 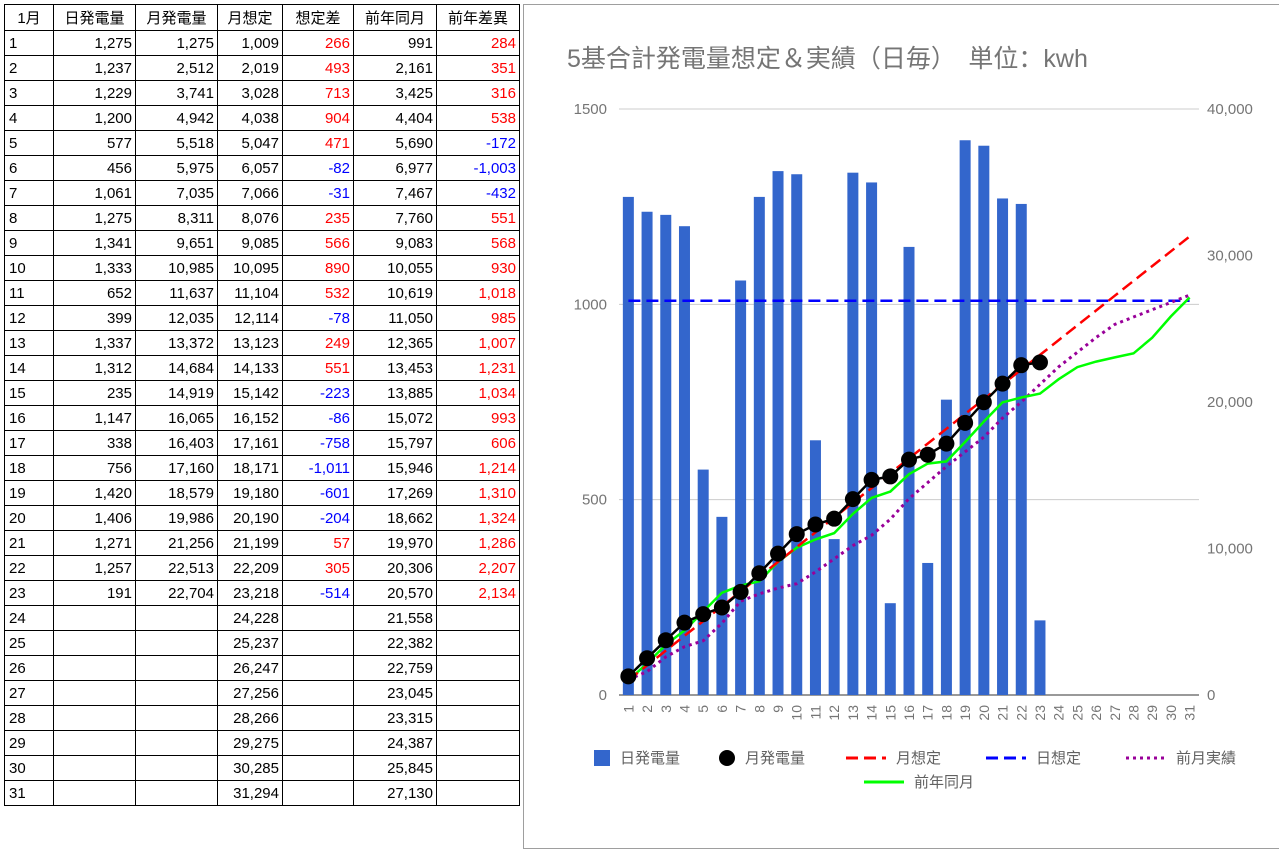 I want to click on day-cell: 25, so click(x=29, y=643).